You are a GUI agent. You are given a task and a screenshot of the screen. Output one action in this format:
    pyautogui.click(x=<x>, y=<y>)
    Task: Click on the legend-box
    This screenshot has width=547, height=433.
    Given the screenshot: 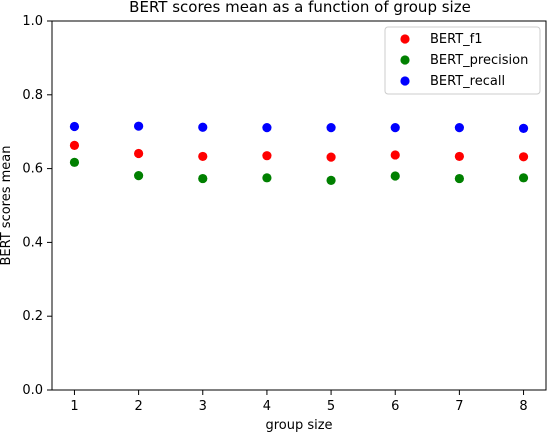 What is the action you would take?
    pyautogui.click(x=462, y=60)
    